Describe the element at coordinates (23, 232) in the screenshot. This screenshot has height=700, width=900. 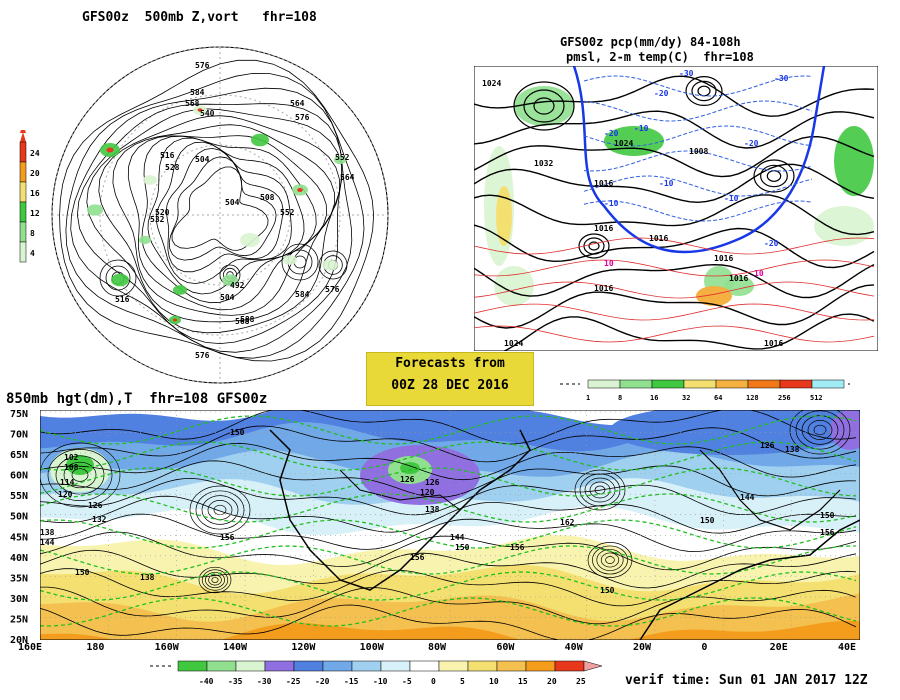
I see `vort-bar-swatch` at that location.